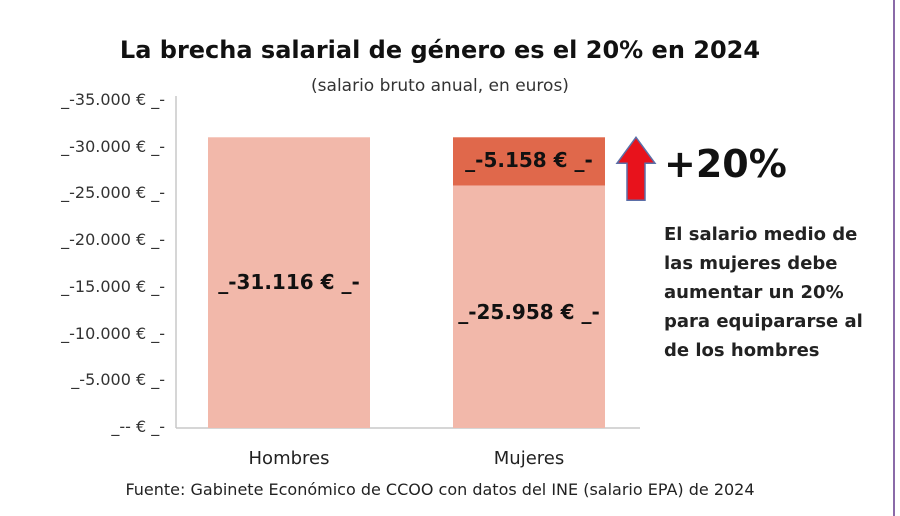 This screenshot has height=516, width=900. What do you see at coordinates (113, 286) in the screenshot?
I see `y-tick-label: _-15.000 € _-` at bounding box center [113, 286].